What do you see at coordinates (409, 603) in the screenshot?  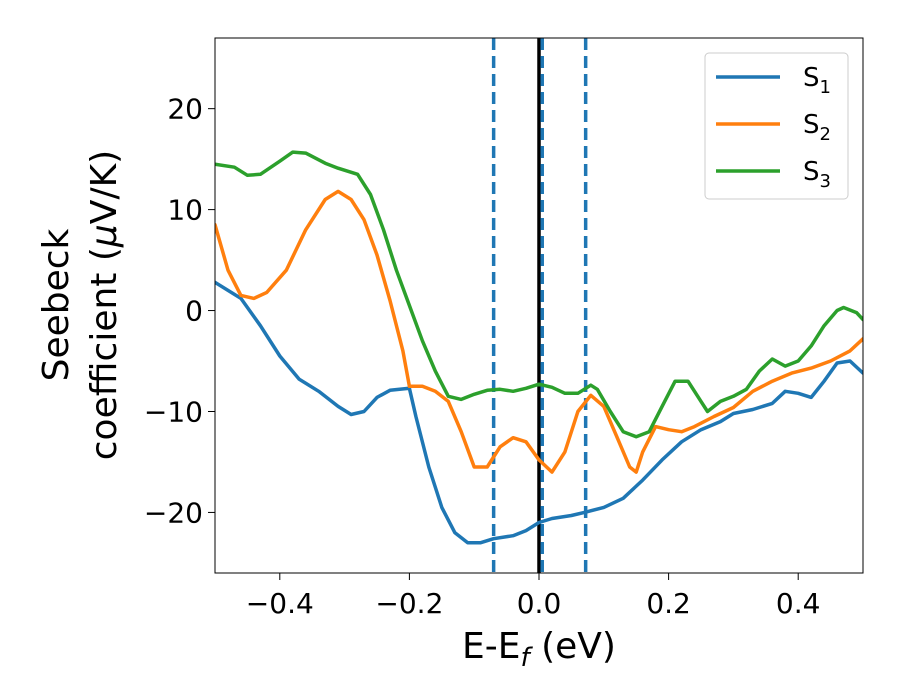 I see `x-tick-label: −0.2` at bounding box center [409, 603].